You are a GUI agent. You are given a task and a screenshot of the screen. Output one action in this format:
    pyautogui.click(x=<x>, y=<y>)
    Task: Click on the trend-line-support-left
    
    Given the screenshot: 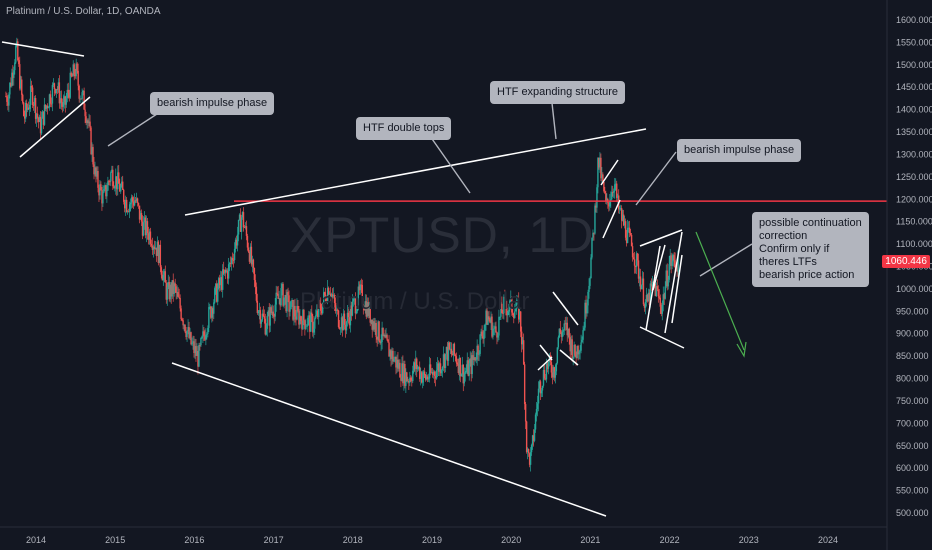 What is the action you would take?
    pyautogui.click(x=55, y=127)
    